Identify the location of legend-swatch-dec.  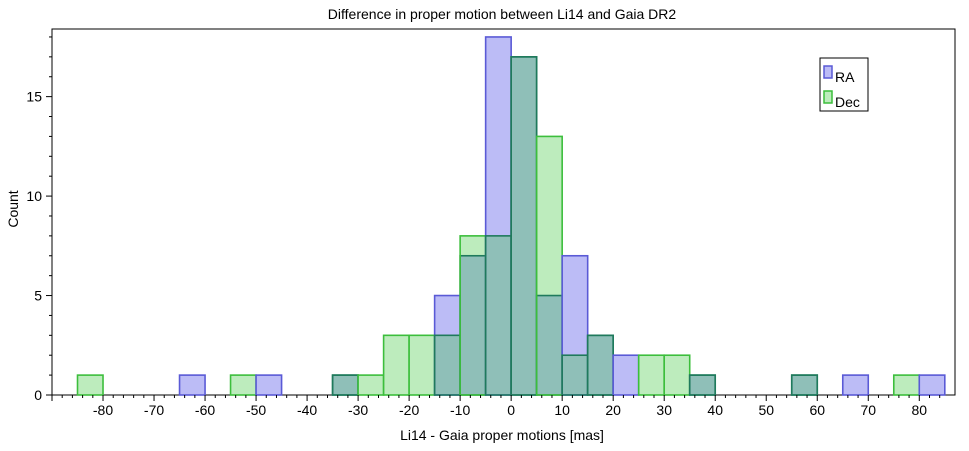
(828, 97).